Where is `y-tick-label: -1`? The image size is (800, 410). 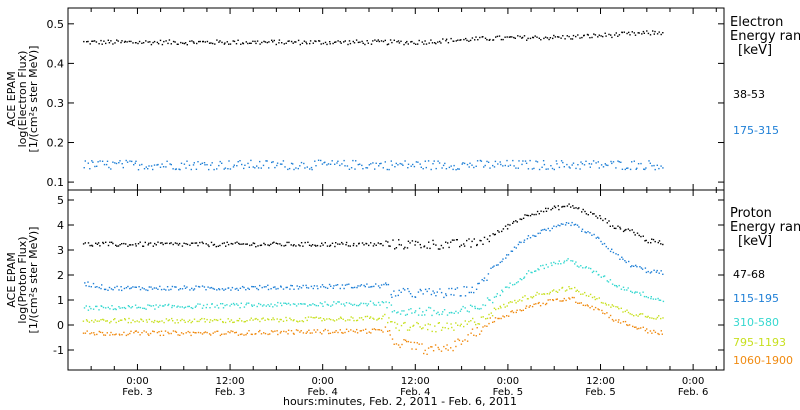 y-tick-label: -1 is located at coordinates (58, 350).